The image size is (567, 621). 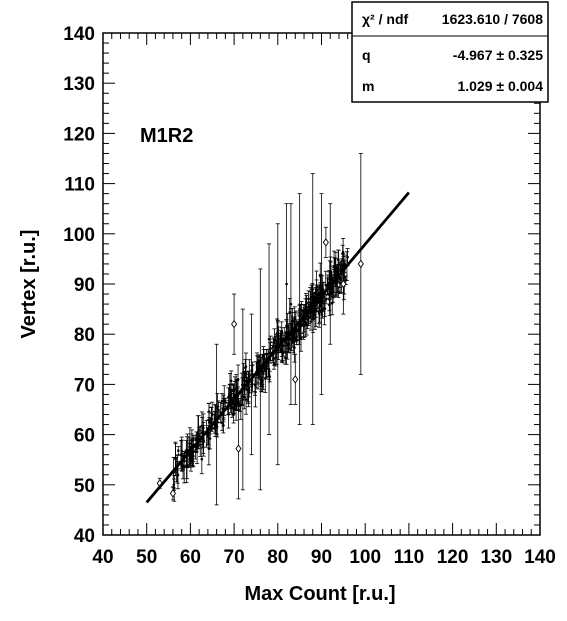 What do you see at coordinates (500, 86) in the screenshot?
I see `stats-value-m: 1.029 ± 0.004` at bounding box center [500, 86].